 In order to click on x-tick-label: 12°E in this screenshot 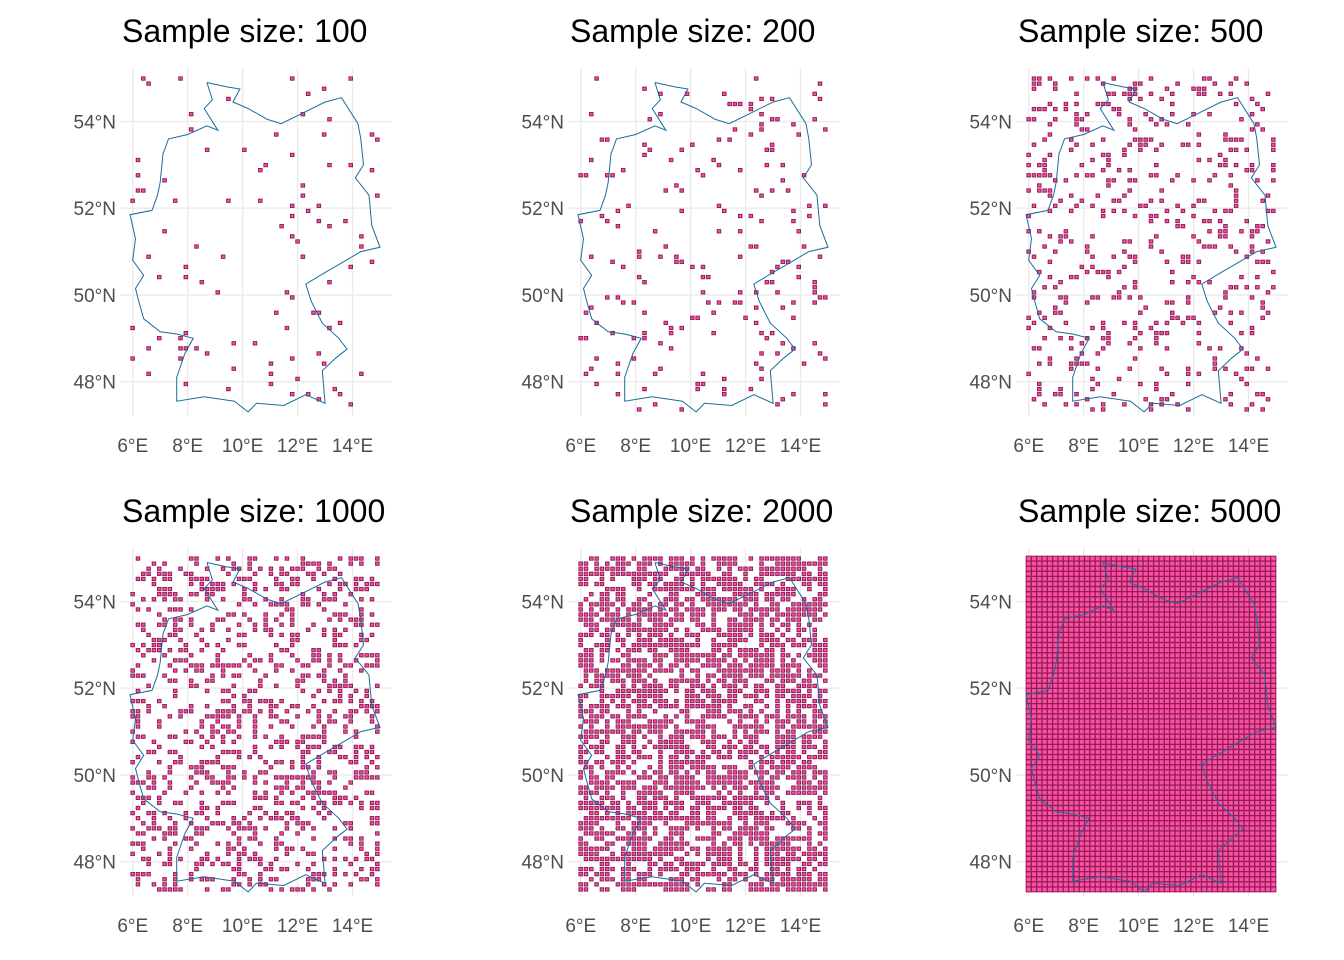, I will do `click(1193, 446)`.